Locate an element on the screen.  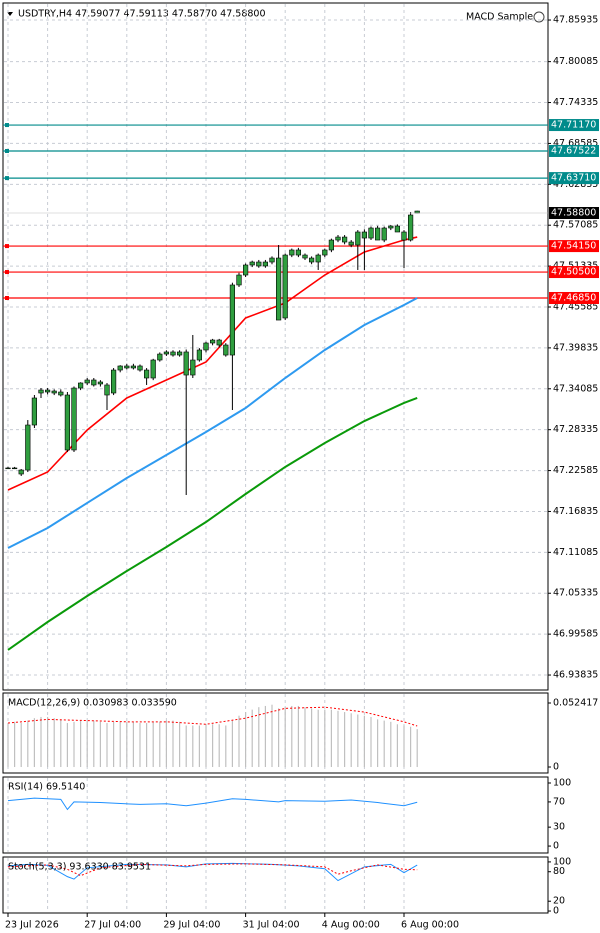
level-label: 47.54150 is located at coordinates (573, 246).